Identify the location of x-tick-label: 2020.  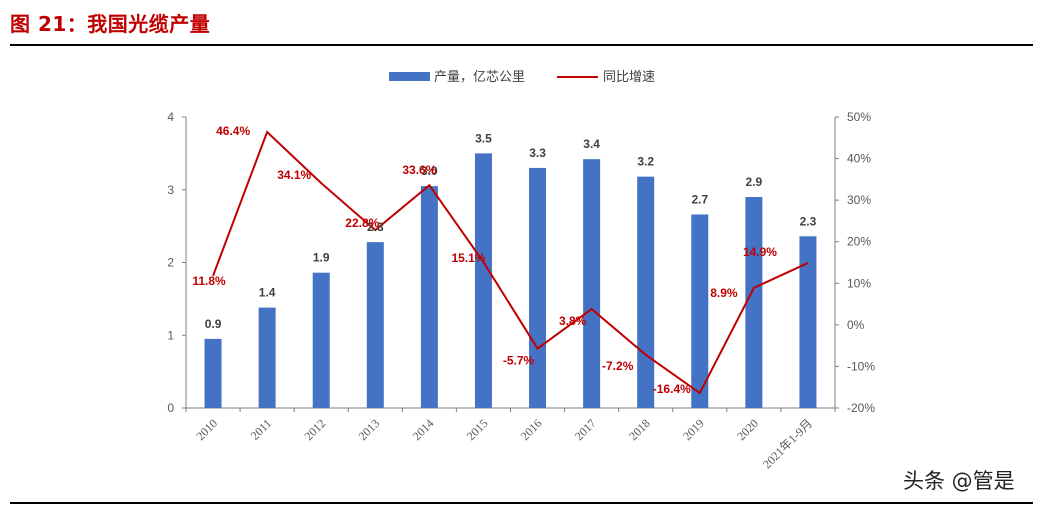
(747, 429).